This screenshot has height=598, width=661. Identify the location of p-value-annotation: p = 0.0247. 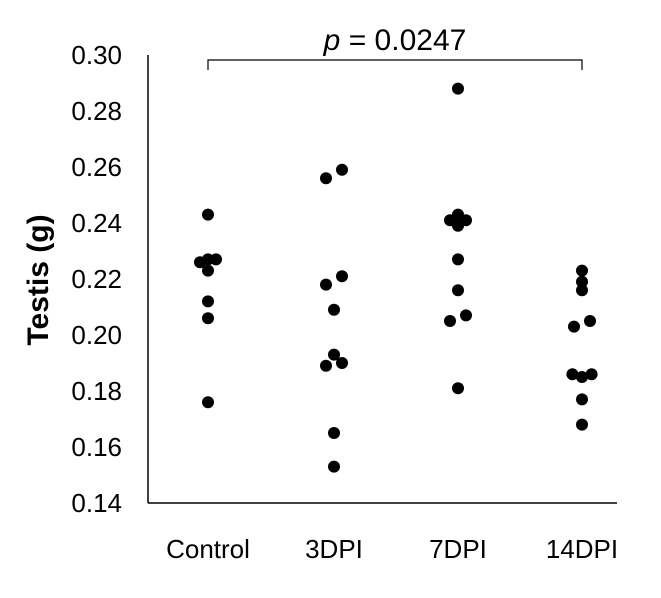
(395, 40).